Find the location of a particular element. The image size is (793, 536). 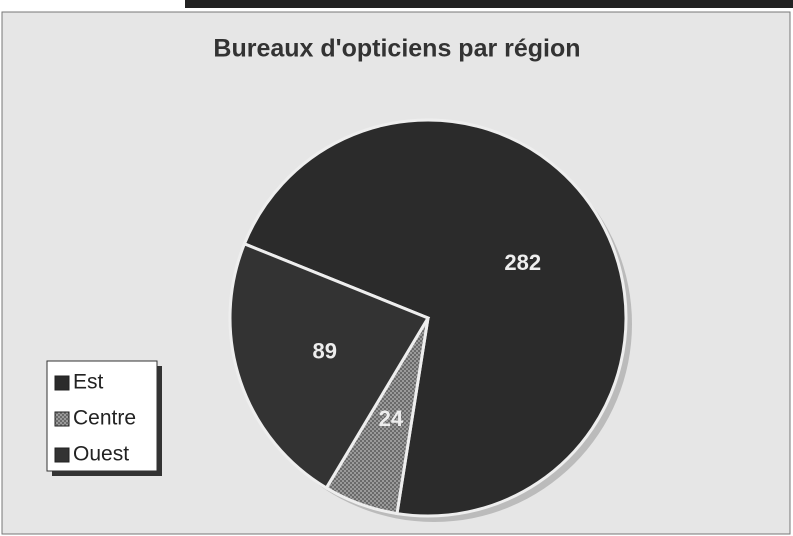

legend-label: Ouest is located at coordinates (101, 454).